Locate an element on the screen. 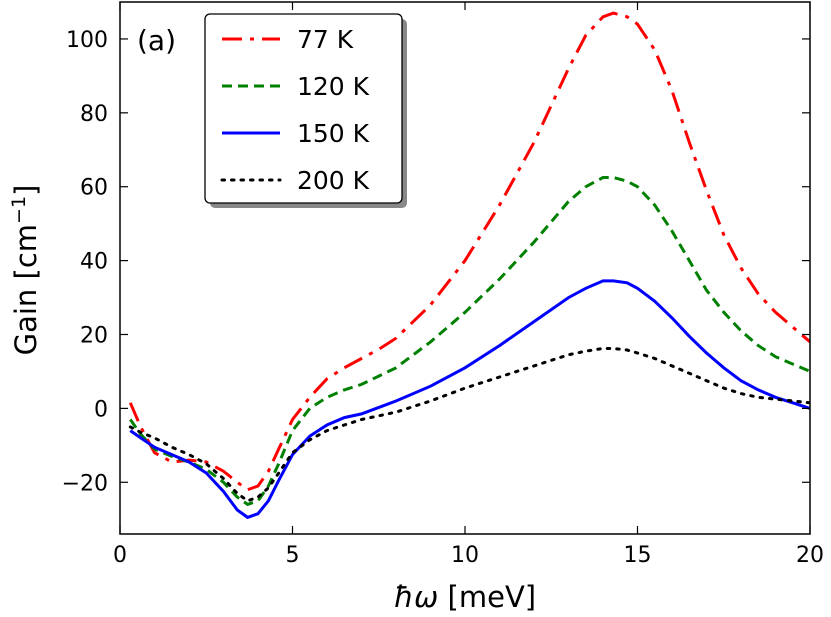 Image resolution: width=831 pixels, height=617 pixels. x-axis-unit: [meV] is located at coordinates (487, 597).